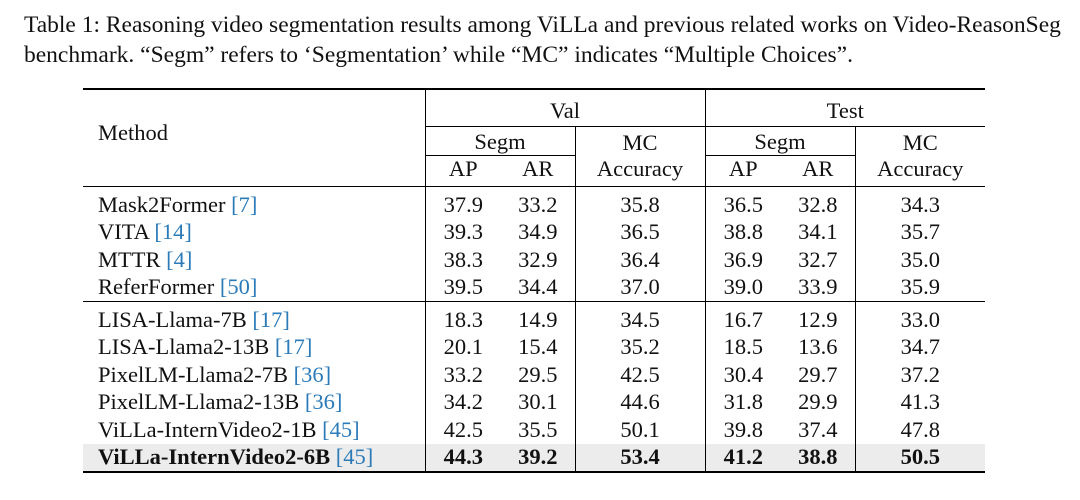 The height and width of the screenshot is (500, 1080). Describe the element at coordinates (639, 171) in the screenshot. I see `val-accuracy-header: Accuracy` at that location.